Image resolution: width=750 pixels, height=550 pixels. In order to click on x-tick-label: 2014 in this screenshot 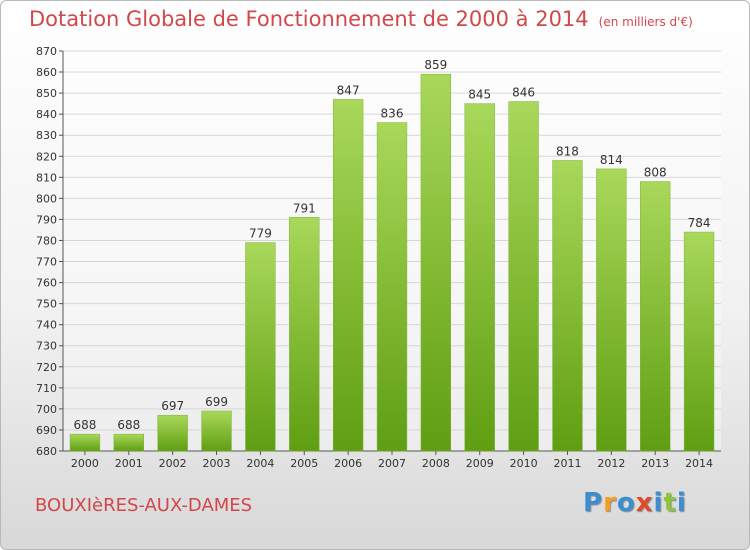, I will do `click(699, 463)`.